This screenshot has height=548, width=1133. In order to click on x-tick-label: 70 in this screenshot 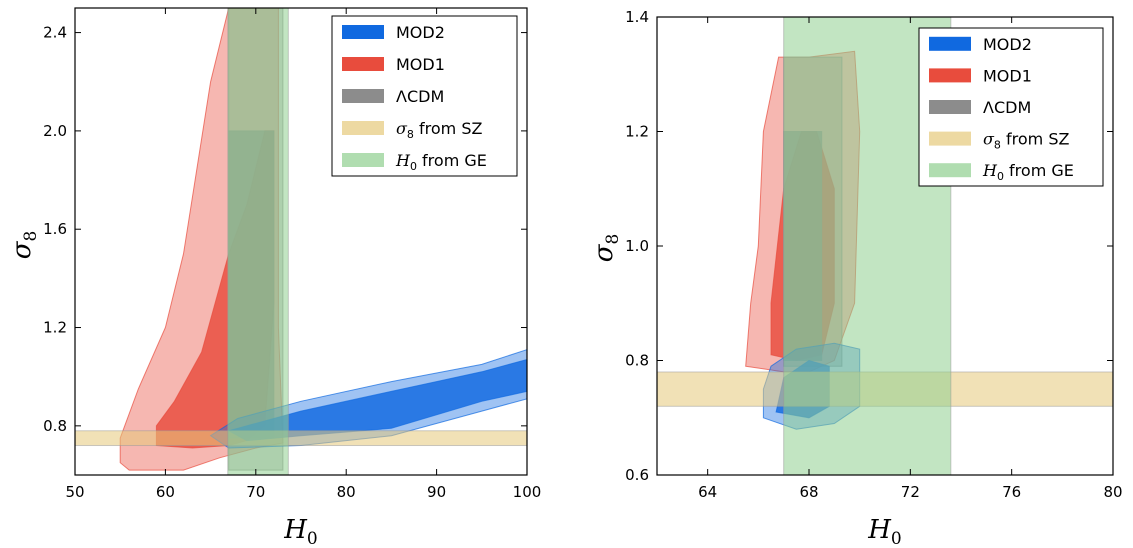, I will do `click(255, 492)`.